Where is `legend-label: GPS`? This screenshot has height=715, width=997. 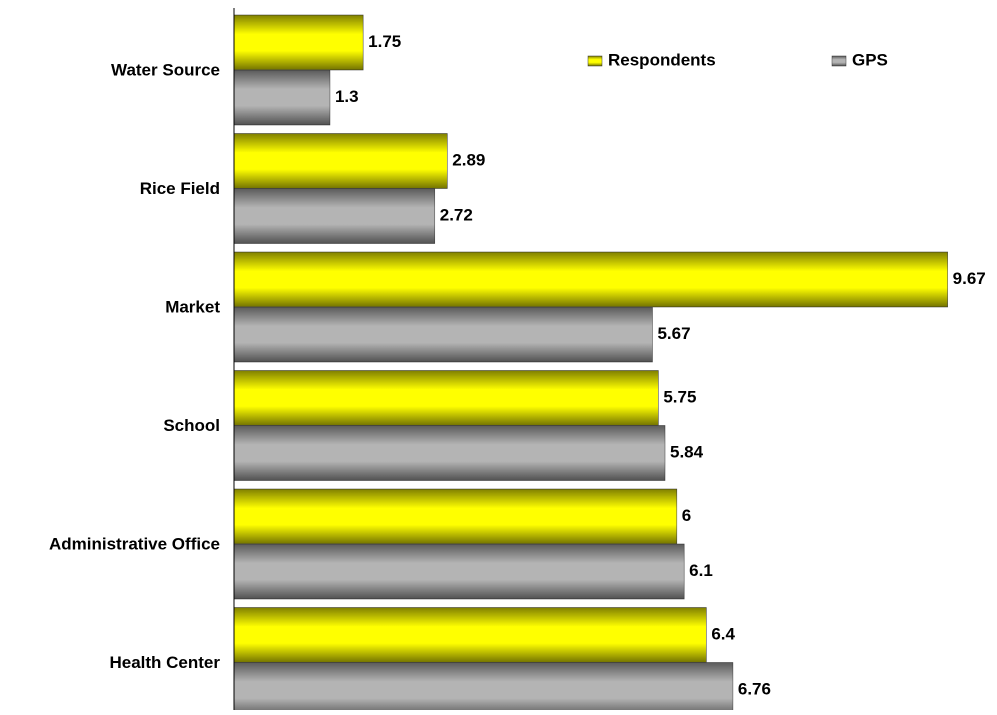
legend-label: GPS is located at coordinates (870, 59).